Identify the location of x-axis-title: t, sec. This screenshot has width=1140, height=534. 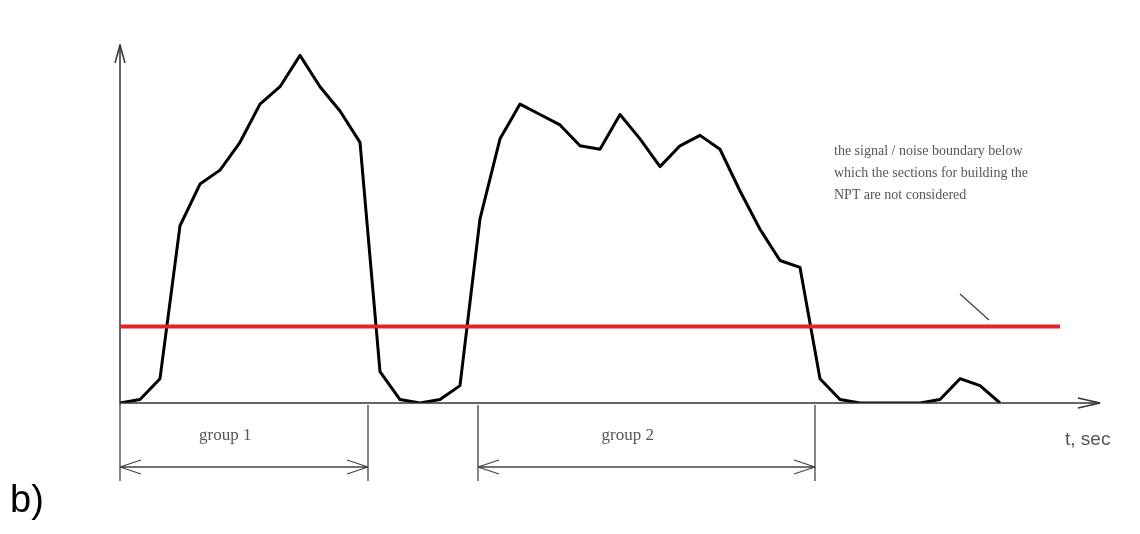
(1088, 438).